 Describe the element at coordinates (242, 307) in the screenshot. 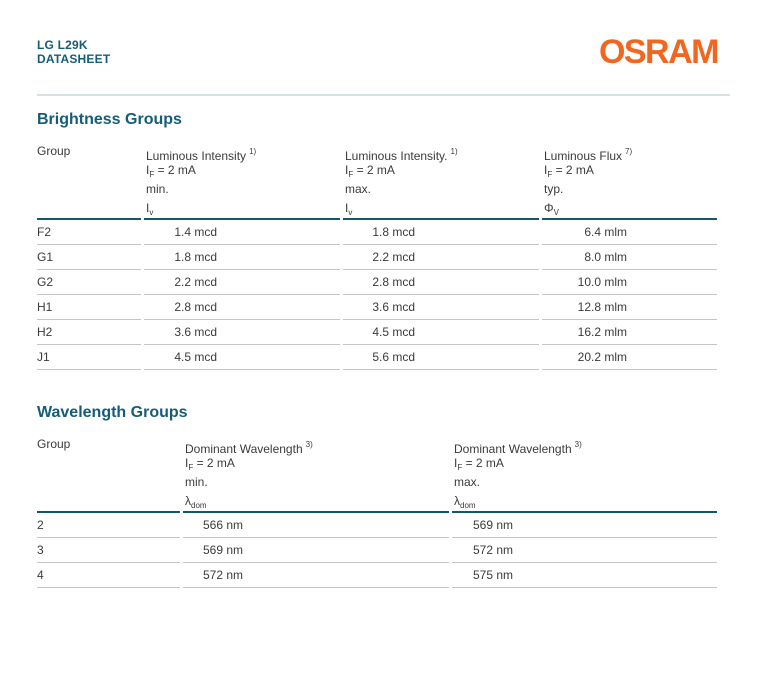

I see `min-intensity-cell: 2.8 mcd` at that location.